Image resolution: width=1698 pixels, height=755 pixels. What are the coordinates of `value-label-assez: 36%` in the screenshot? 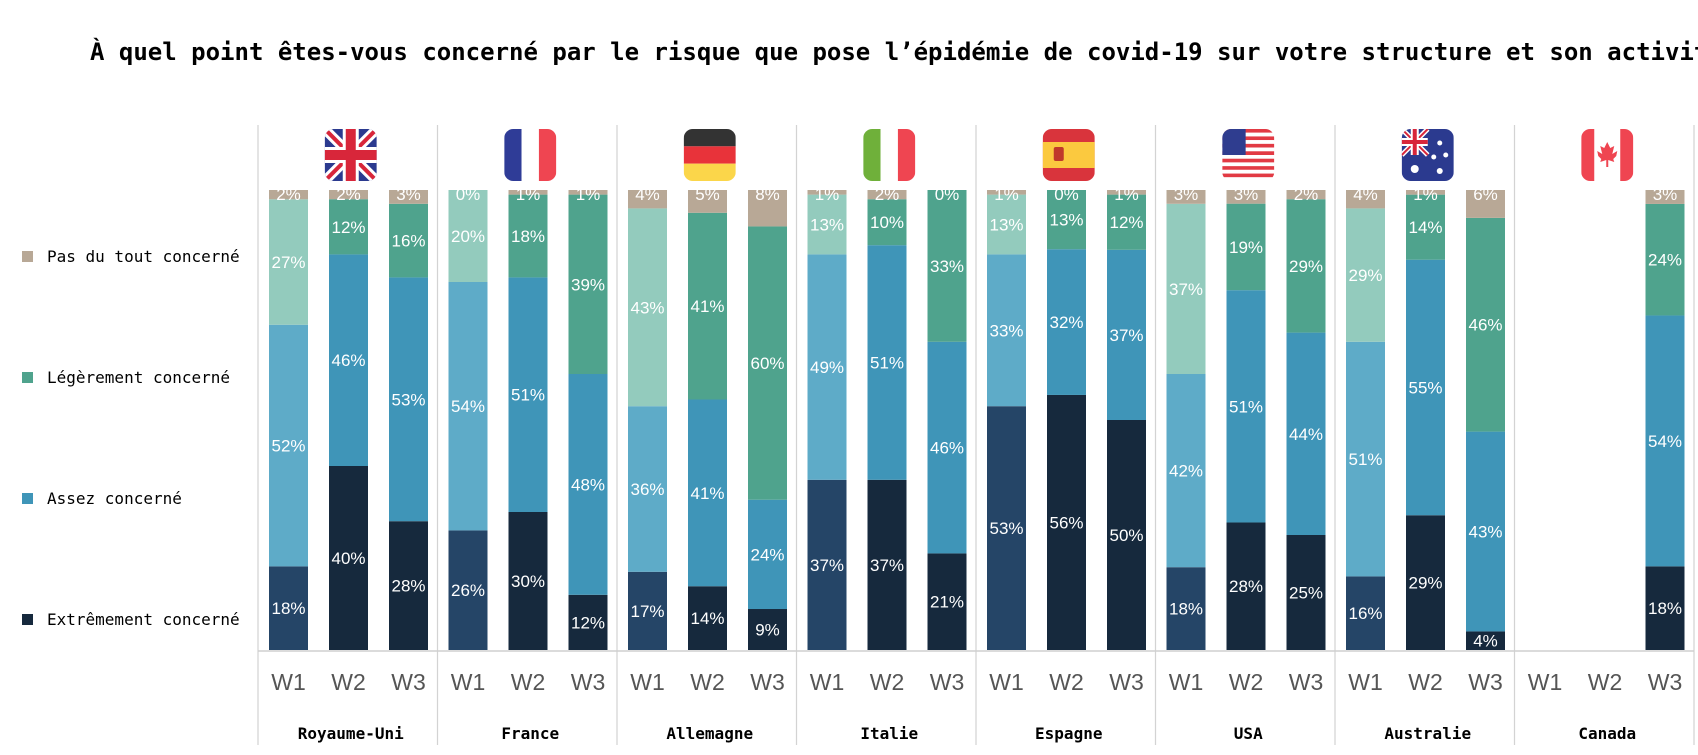 It's located at (647, 489).